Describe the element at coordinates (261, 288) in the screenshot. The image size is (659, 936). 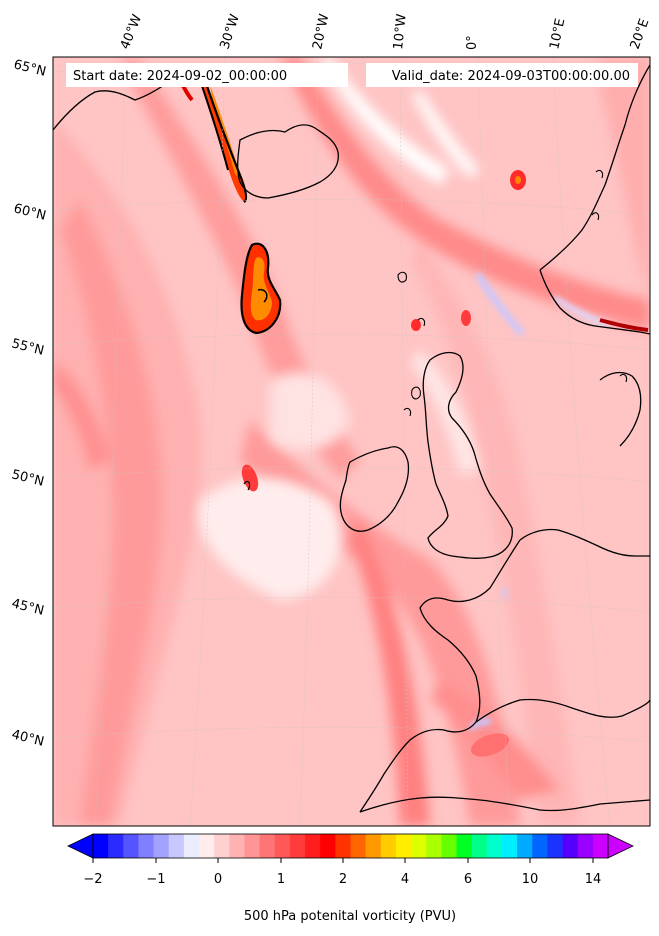
I see `pv-cutoff-core` at that location.